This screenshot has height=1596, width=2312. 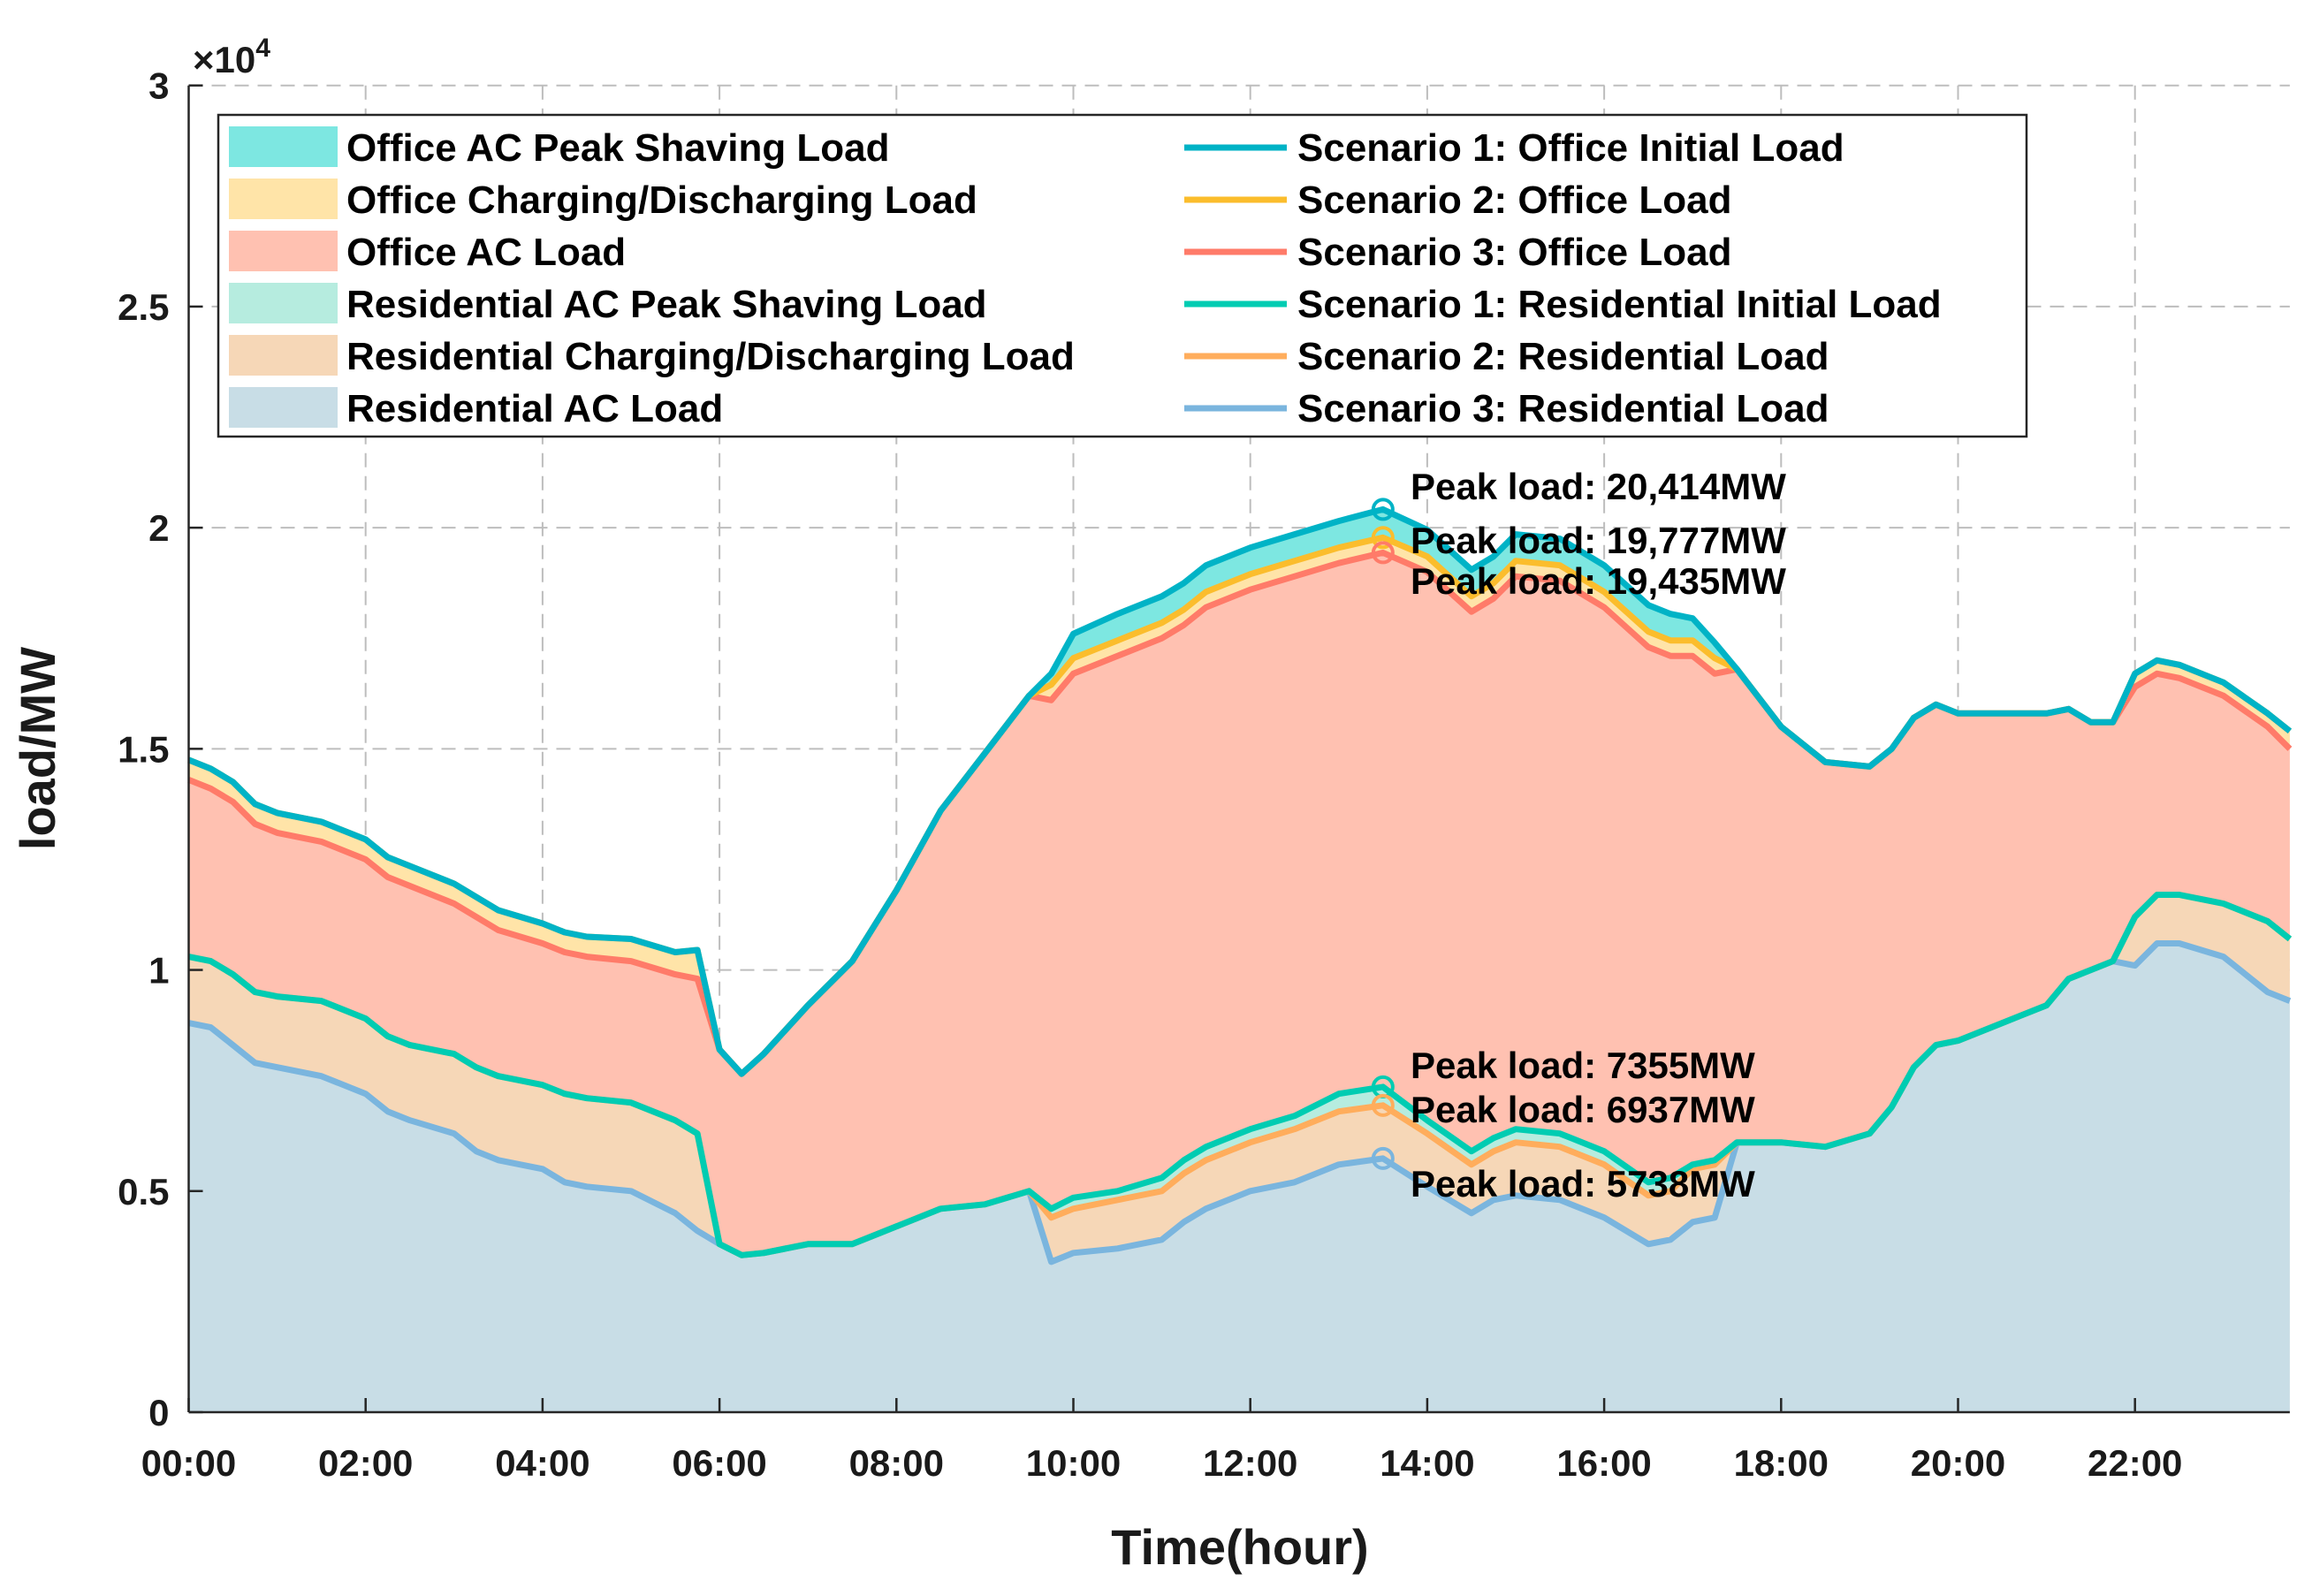 I want to click on y-tick-label: 2, so click(x=158, y=528).